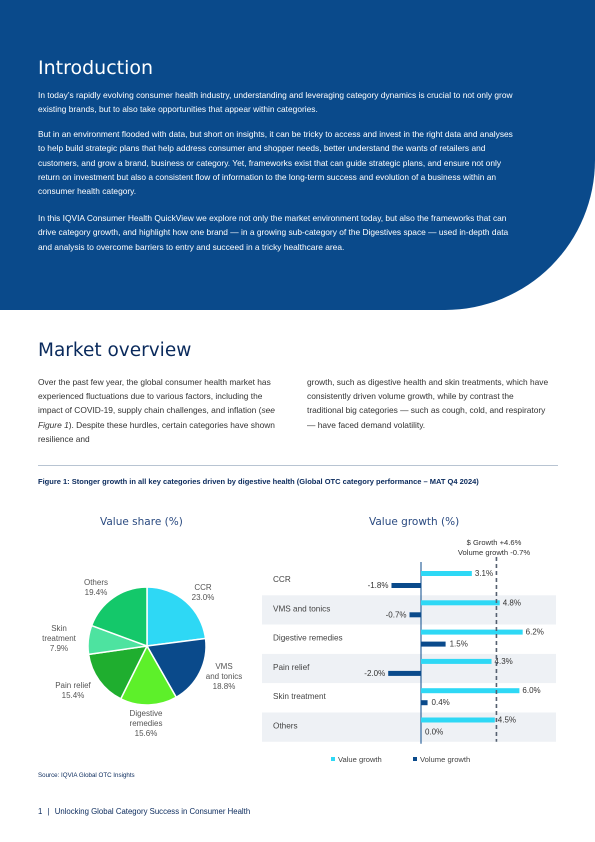 The image size is (595, 842). What do you see at coordinates (494, 542) in the screenshot?
I see `reference-label-value: $ Growth +4.6%` at bounding box center [494, 542].